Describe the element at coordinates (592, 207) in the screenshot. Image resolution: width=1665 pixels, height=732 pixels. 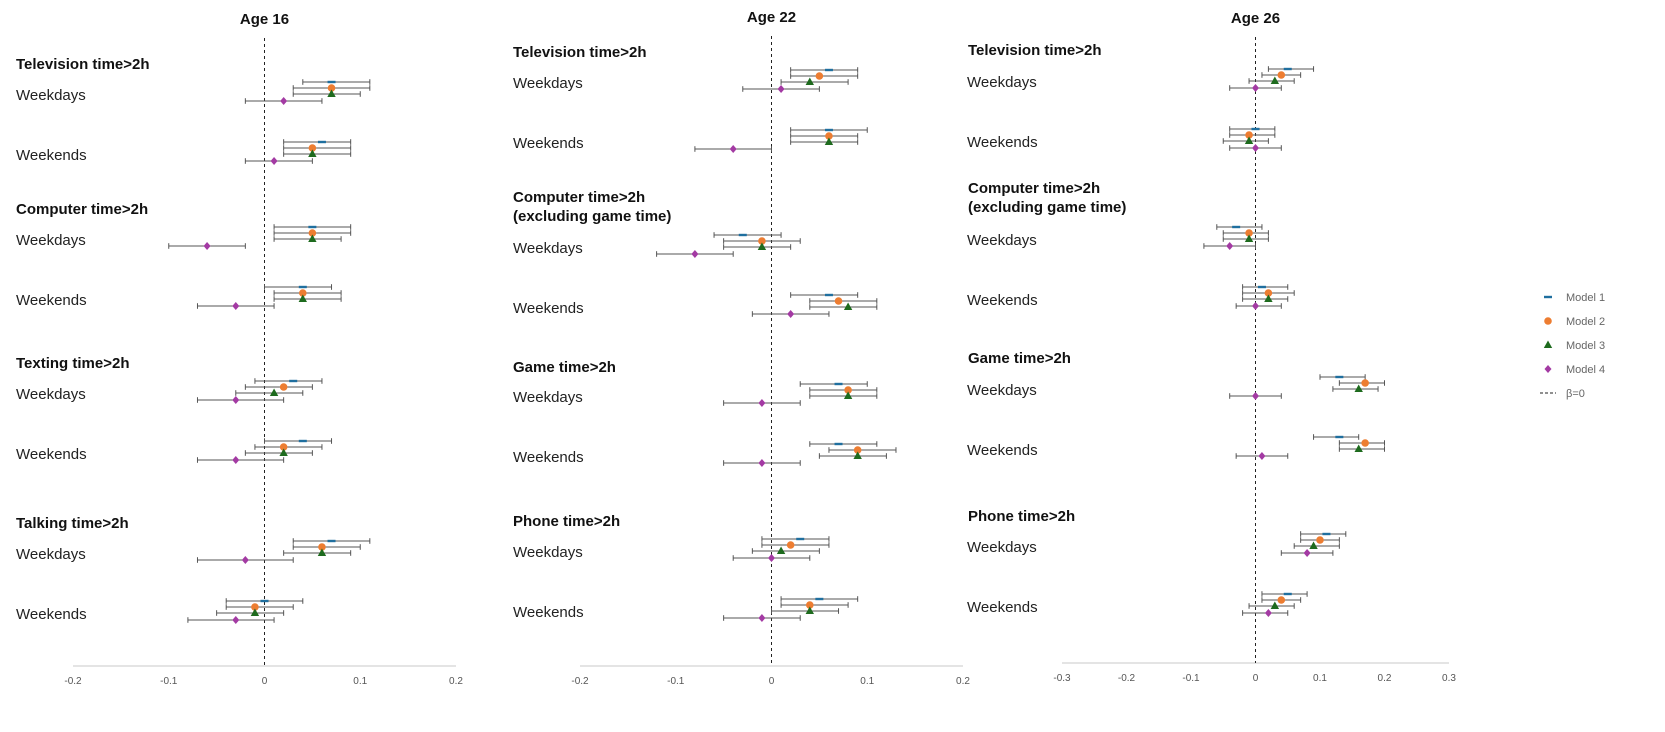
I see `section-label: Computer time>2h (excluding game time)` at that location.